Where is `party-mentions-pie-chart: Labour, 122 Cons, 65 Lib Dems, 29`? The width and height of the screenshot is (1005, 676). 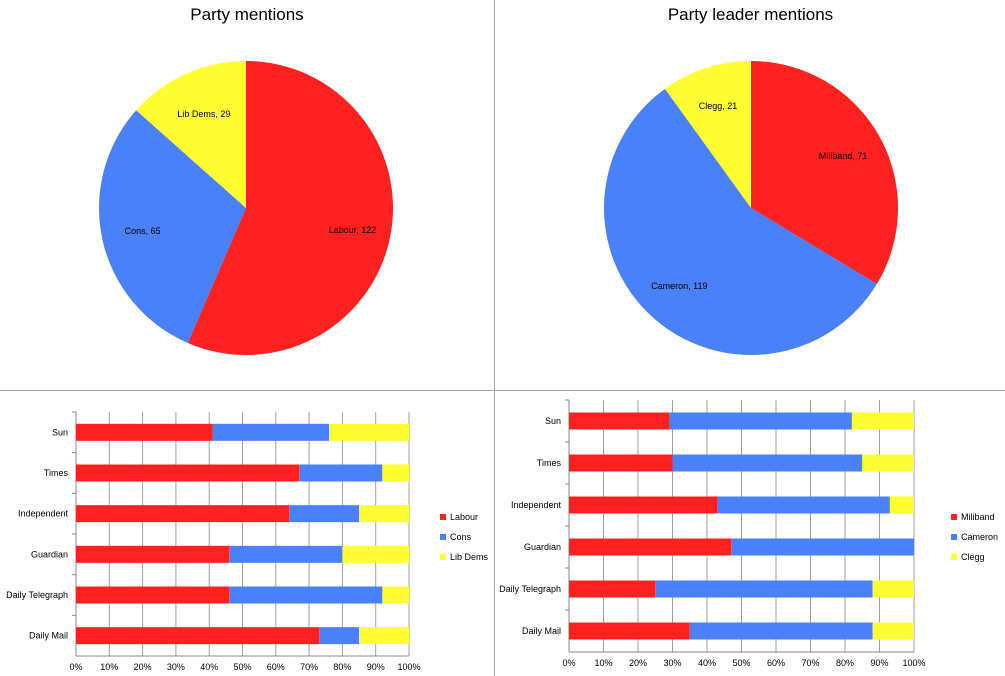 party-mentions-pie-chart: Labour, 122 Cons, 65 Lib Dems, 29 is located at coordinates (246, 208).